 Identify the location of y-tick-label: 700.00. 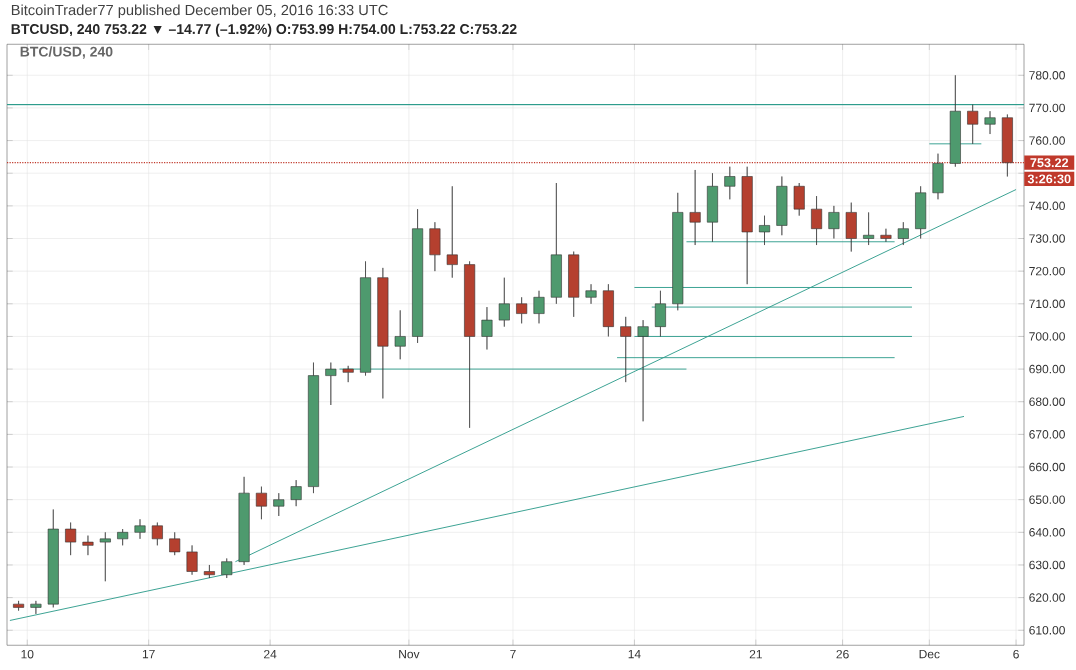
(1047, 336).